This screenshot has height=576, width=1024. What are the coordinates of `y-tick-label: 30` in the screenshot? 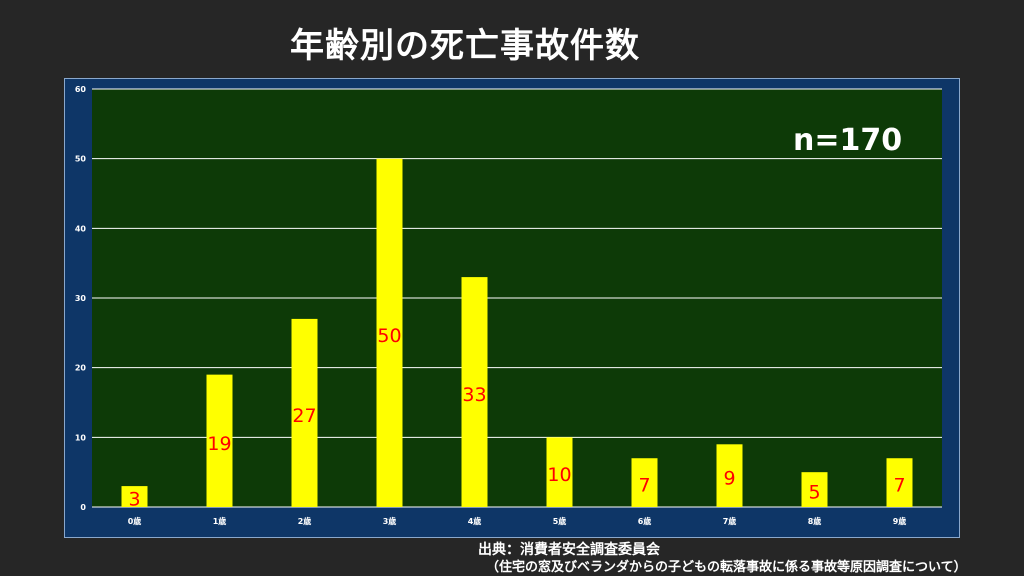 It's located at (81, 298).